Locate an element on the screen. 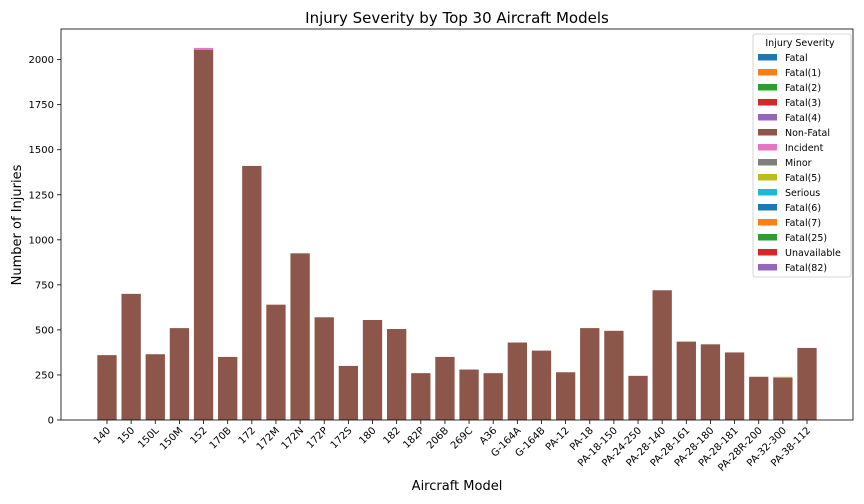  legend-entry-label: Incident is located at coordinates (804, 148).